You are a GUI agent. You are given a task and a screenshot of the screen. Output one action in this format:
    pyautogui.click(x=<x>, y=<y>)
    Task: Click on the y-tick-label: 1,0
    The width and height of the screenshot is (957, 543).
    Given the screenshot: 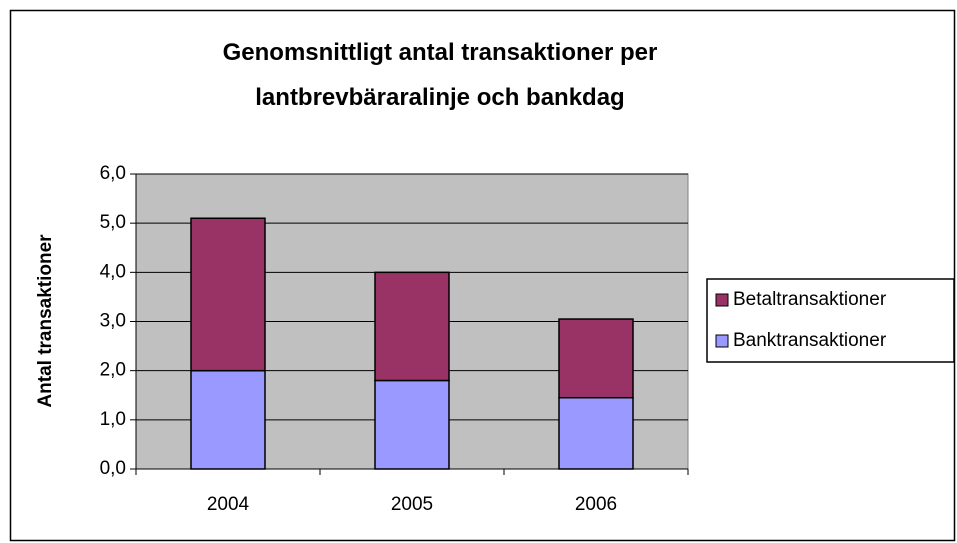 What is the action you would take?
    pyautogui.click(x=113, y=419)
    